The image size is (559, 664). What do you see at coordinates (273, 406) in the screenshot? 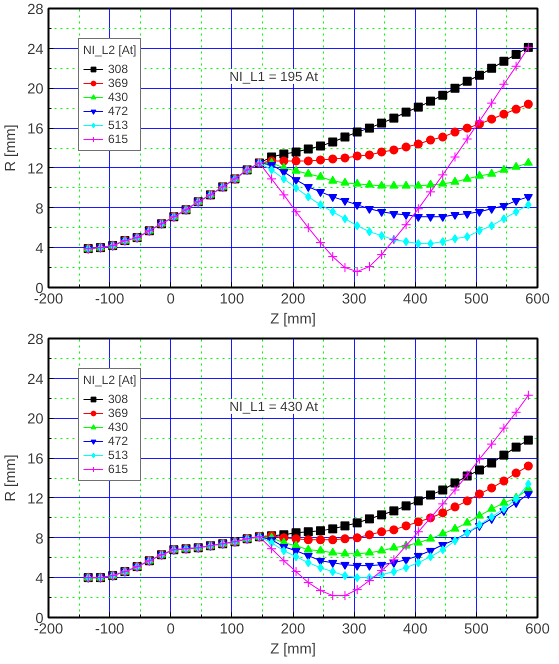
I see `annotation: NI_L1 = 430 At` at bounding box center [273, 406].